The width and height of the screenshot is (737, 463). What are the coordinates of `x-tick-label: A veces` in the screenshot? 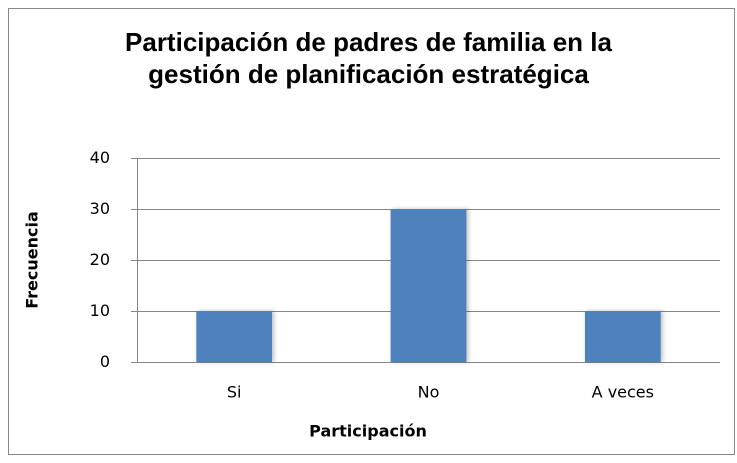 It's located at (623, 392).